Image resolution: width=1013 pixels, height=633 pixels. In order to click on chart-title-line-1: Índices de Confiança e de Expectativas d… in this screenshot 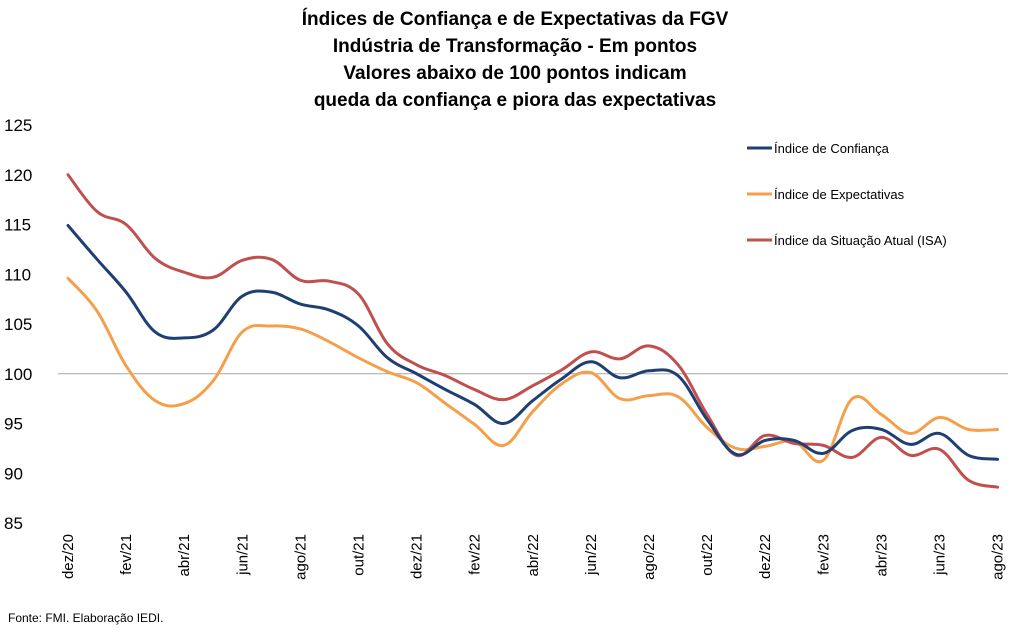, I will do `click(515, 19)`.